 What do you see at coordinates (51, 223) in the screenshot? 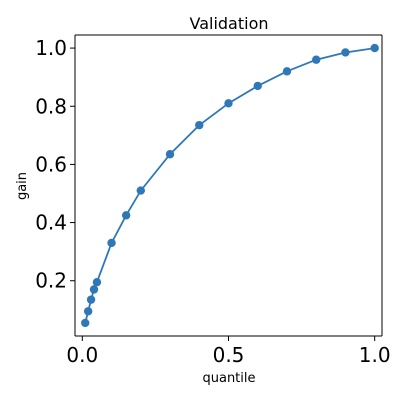
I see `y-tick-label-1: 0.4` at bounding box center [51, 223].